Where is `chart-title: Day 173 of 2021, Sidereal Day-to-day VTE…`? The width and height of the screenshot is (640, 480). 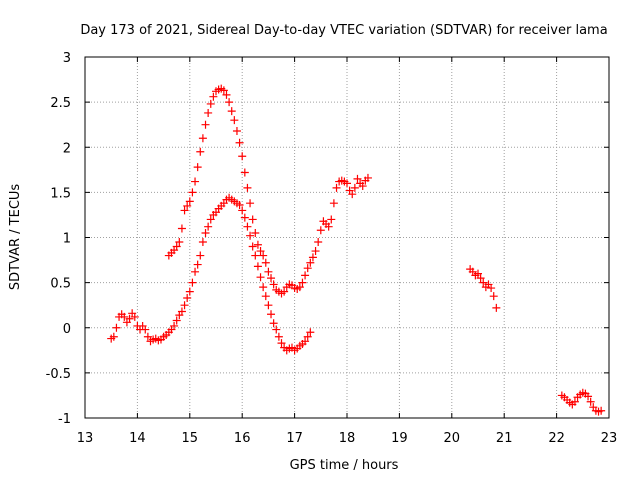
chart-title: Day 173 of 2021, Sidereal Day-to-day VTE… is located at coordinates (343, 30).